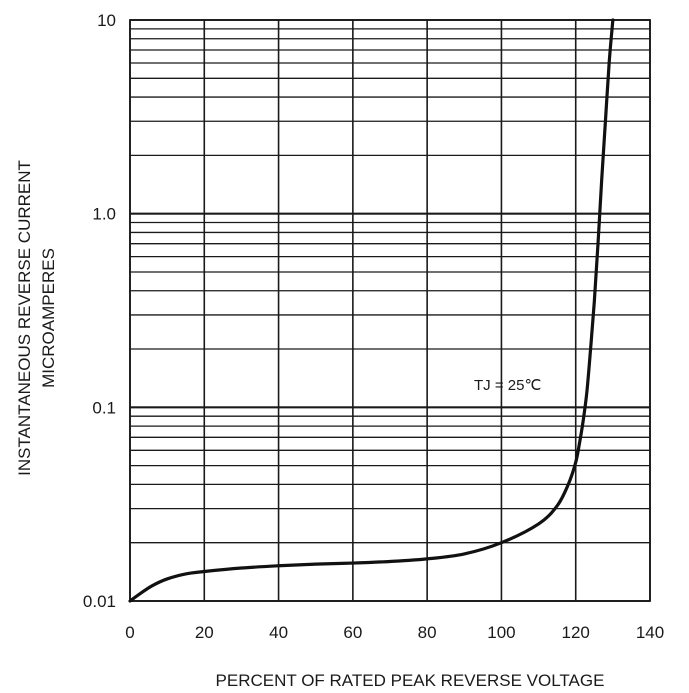  What do you see at coordinates (106, 20) in the screenshot?
I see `y-tick-label: 10` at bounding box center [106, 20].